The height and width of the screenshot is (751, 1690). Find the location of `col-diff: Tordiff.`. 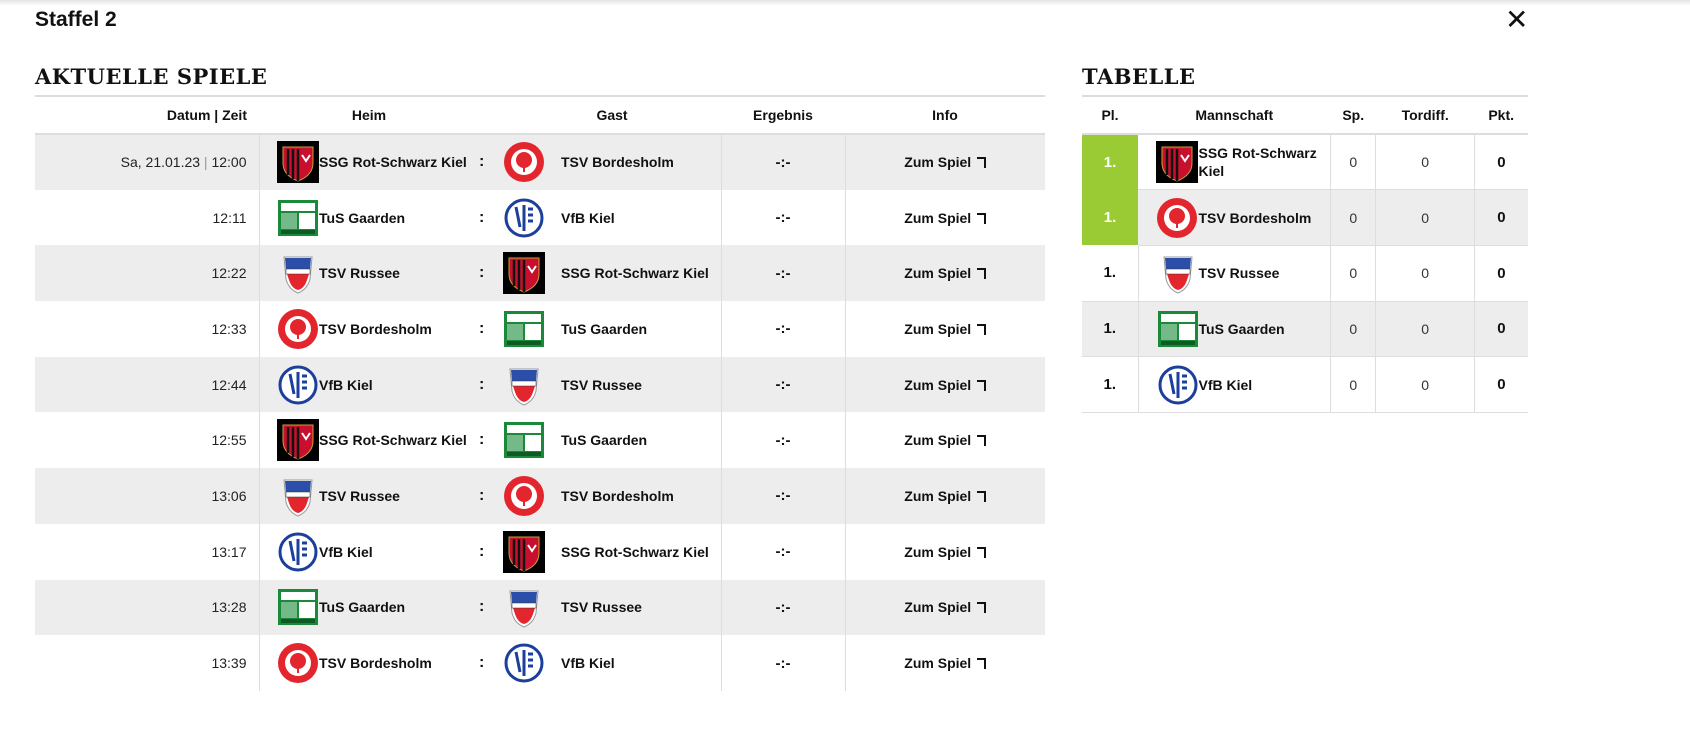

col-diff: Tordiff. is located at coordinates (1425, 115).